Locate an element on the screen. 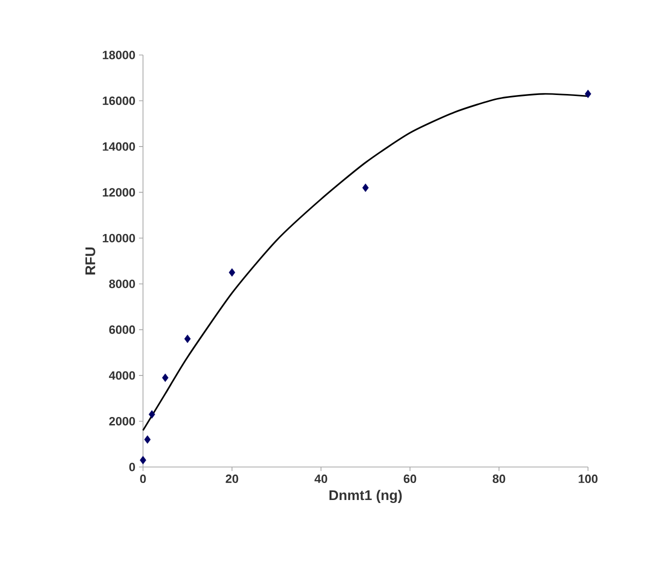 This screenshot has width=650, height=563. y-axis-title: RFU is located at coordinates (90, 260).